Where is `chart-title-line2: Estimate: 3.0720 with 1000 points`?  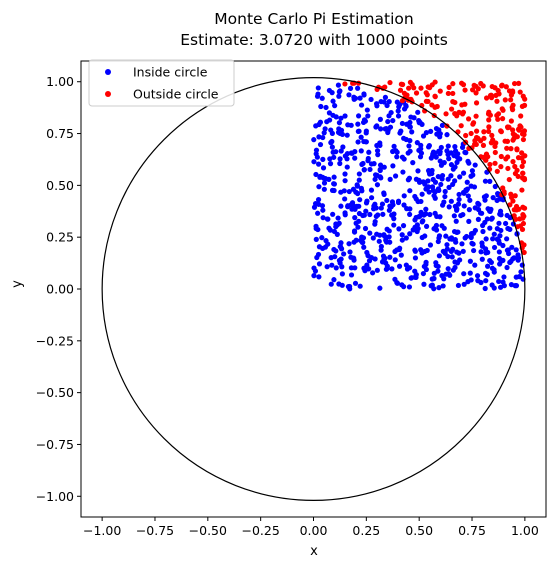
chart-title-line2: Estimate: 3.0720 with 1000 points is located at coordinates (314, 40).